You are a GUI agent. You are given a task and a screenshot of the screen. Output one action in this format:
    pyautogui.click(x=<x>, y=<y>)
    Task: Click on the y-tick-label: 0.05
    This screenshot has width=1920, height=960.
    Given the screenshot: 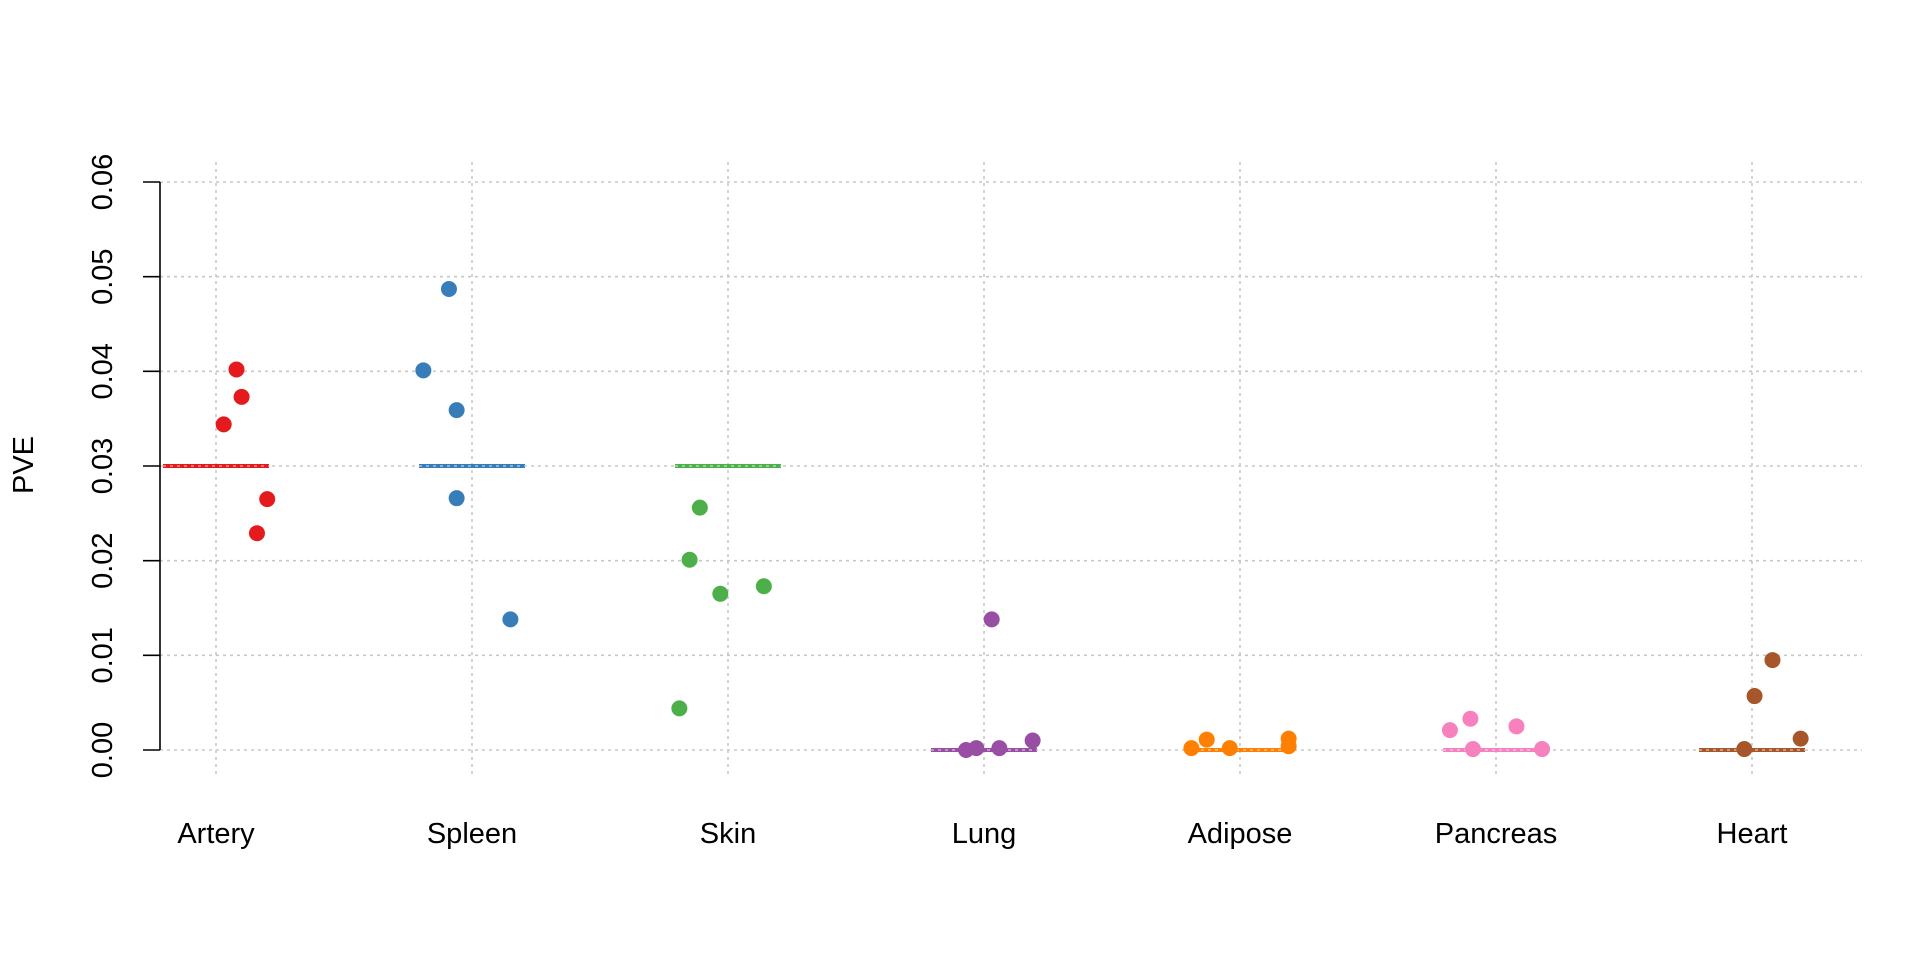 What is the action you would take?
    pyautogui.click(x=103, y=276)
    